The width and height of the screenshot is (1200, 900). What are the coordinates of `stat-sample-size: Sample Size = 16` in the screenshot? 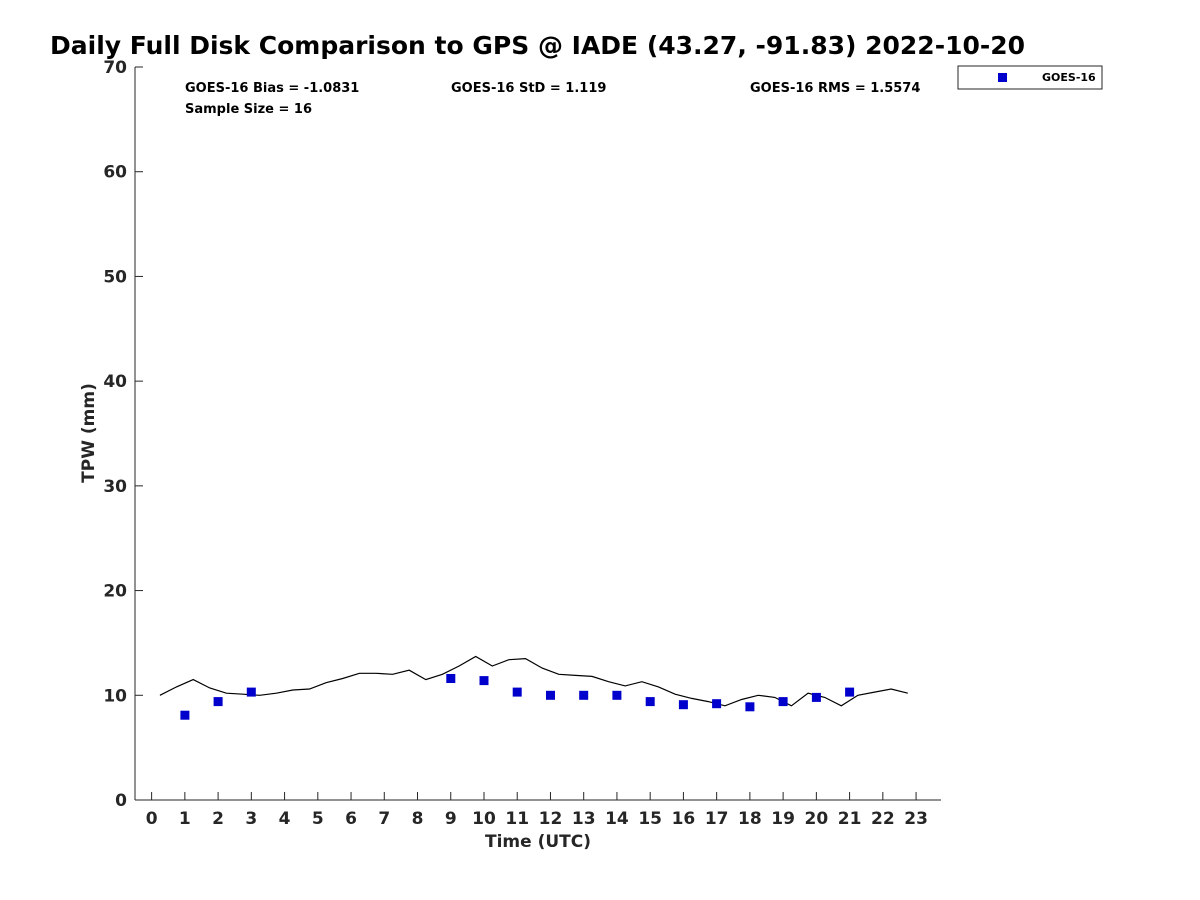 It's located at (248, 109).